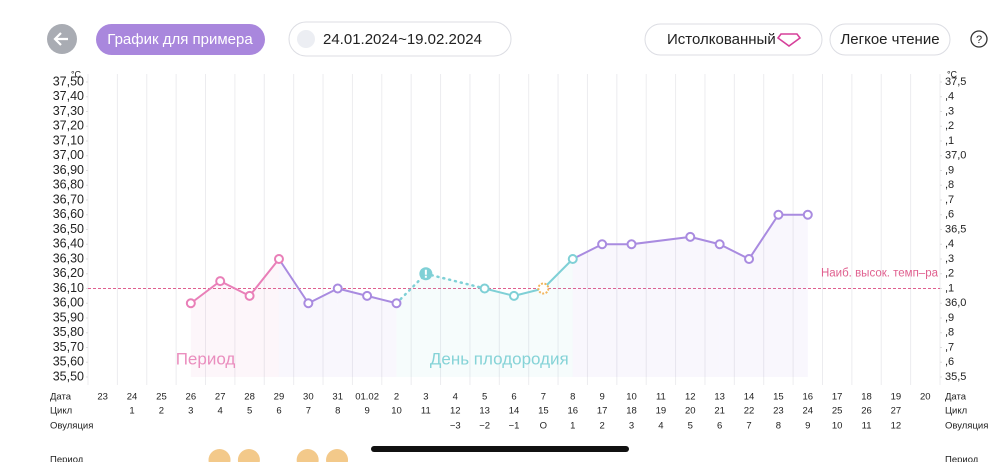  Describe the element at coordinates (966, 426) in the screenshot. I see `row-label-right: Овуляция` at that location.